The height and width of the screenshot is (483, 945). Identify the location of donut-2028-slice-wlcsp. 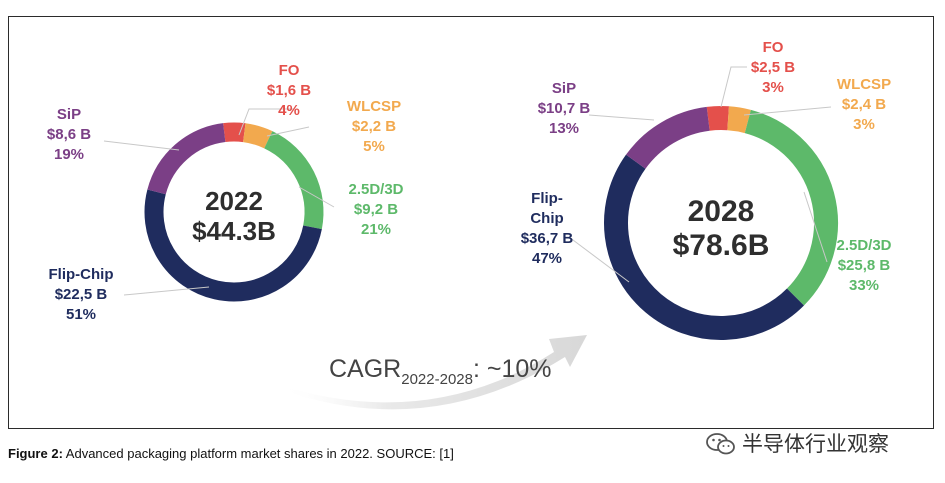
(739, 120).